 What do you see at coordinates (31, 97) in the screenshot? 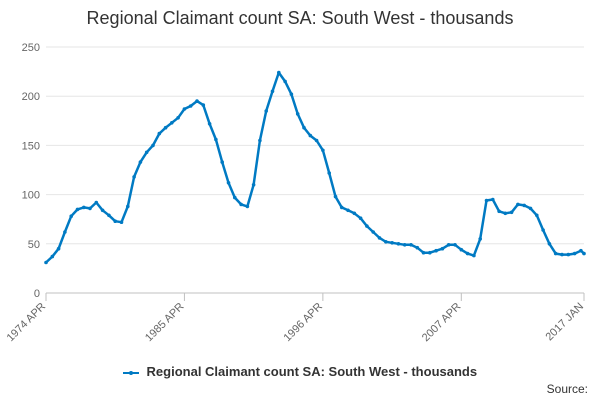
I see `y-tick-label: 200` at bounding box center [31, 97].